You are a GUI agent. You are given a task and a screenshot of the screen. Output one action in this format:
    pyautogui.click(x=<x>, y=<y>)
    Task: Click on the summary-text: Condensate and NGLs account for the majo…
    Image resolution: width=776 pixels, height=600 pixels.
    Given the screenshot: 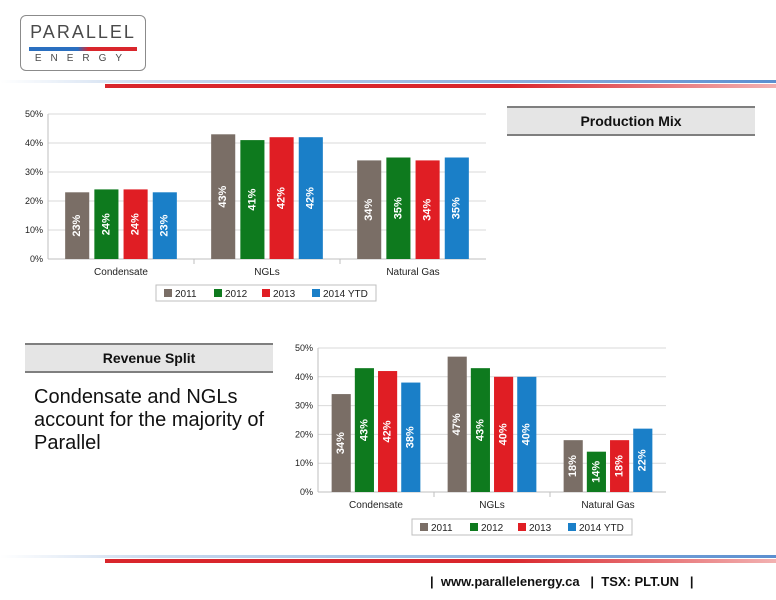 What is the action you would take?
    pyautogui.click(x=149, y=420)
    